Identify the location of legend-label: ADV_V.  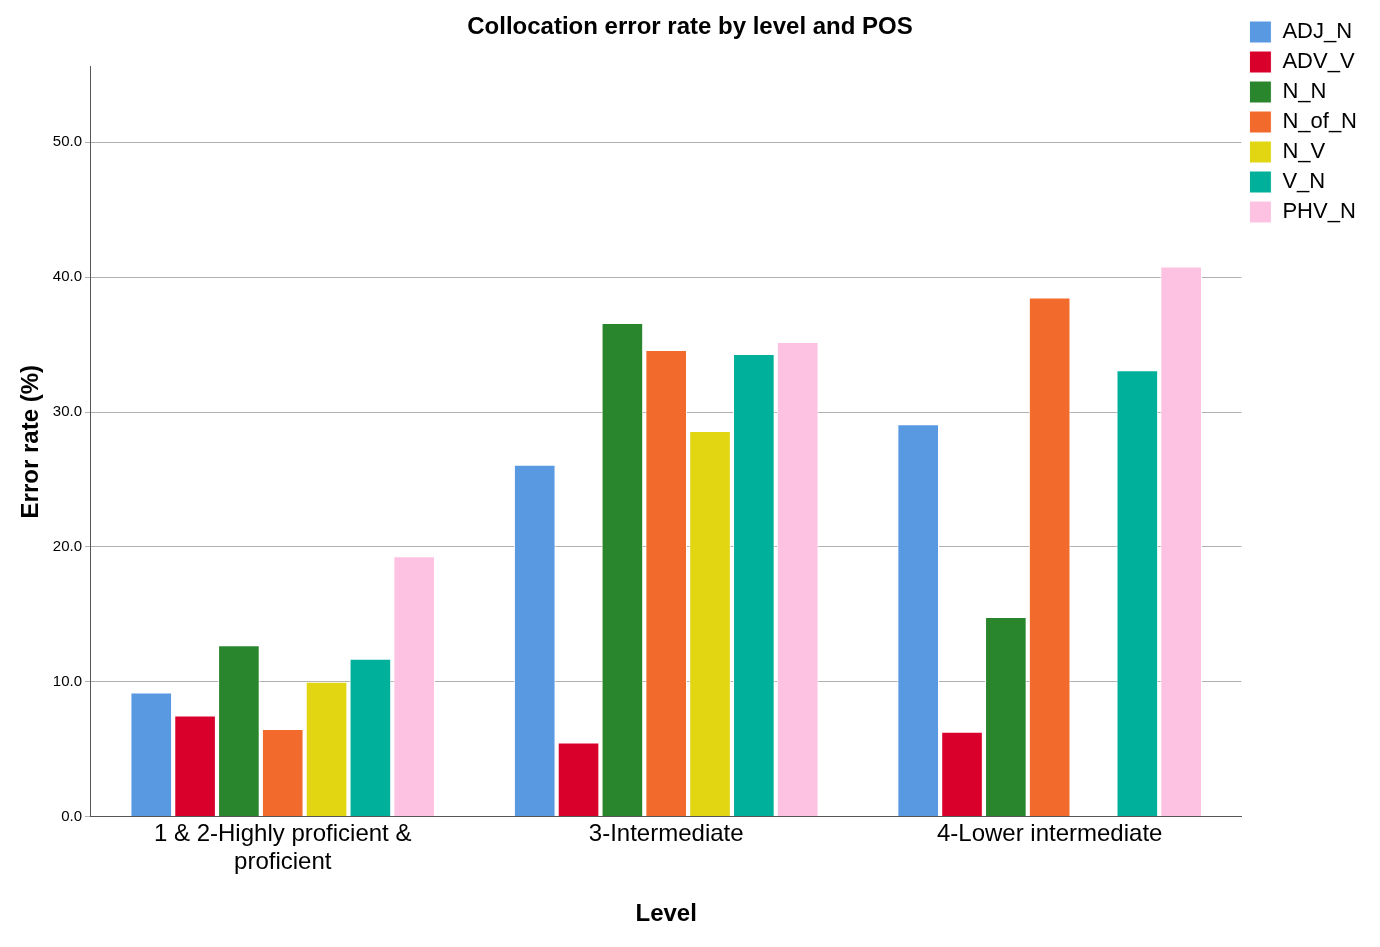
(1318, 61).